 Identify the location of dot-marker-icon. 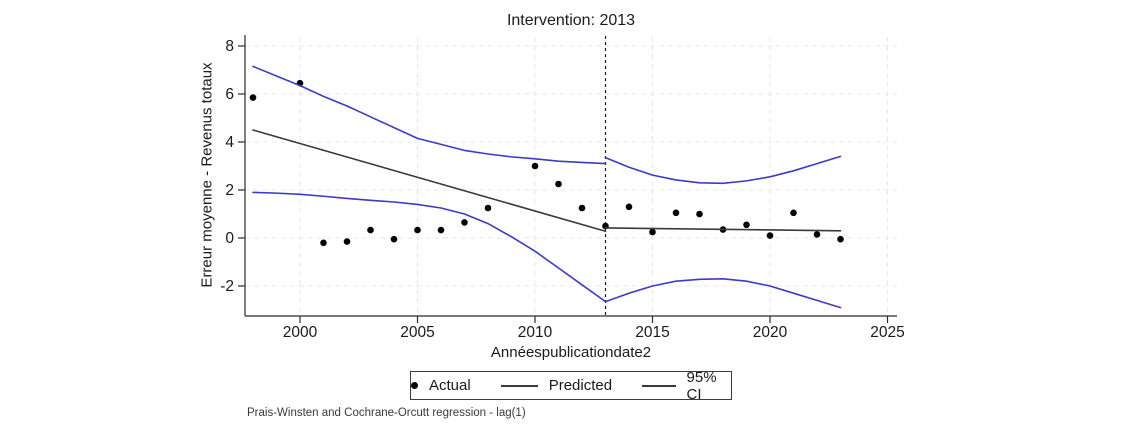
(414, 385).